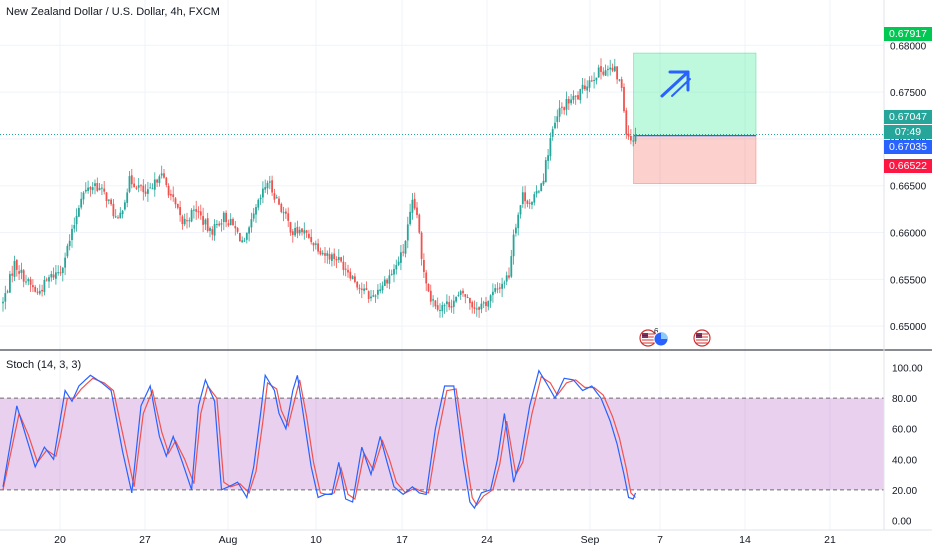 The width and height of the screenshot is (932, 550). What do you see at coordinates (904, 430) in the screenshot?
I see `stoch-axis-tick: 60.00` at bounding box center [904, 430].